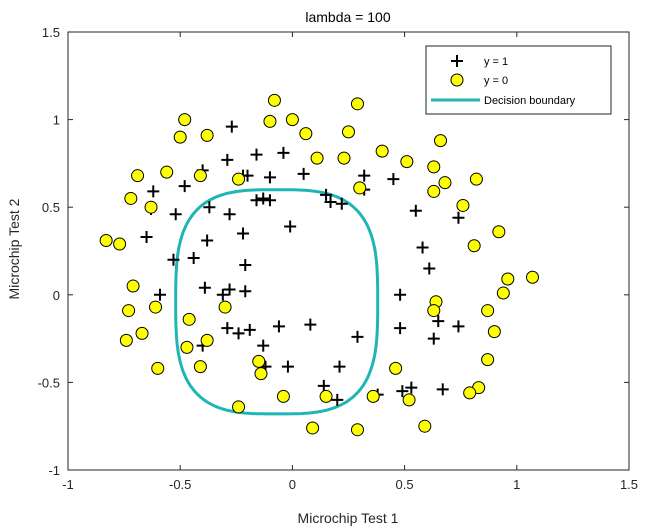 The image size is (672, 529). What do you see at coordinates (503, 101) in the screenshot?
I see `legend-entry-boundary: Decision boundary` at bounding box center [503, 101].